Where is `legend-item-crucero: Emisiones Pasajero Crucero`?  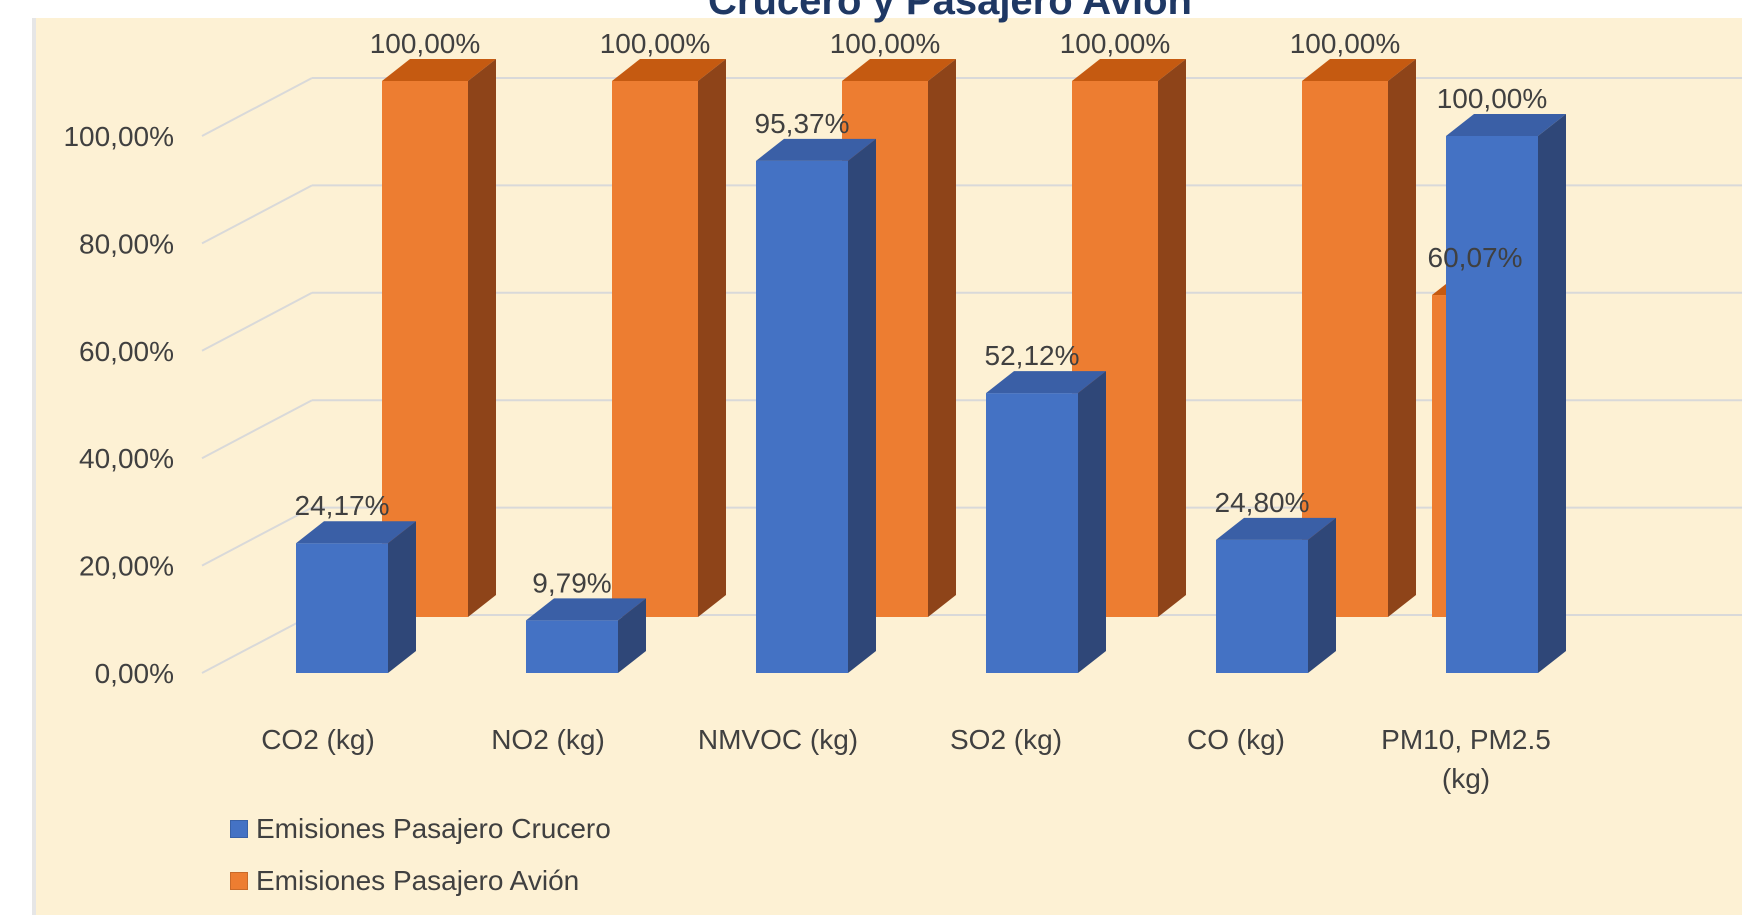
legend-item-crucero: Emisiones Pasajero Crucero is located at coordinates (420, 829).